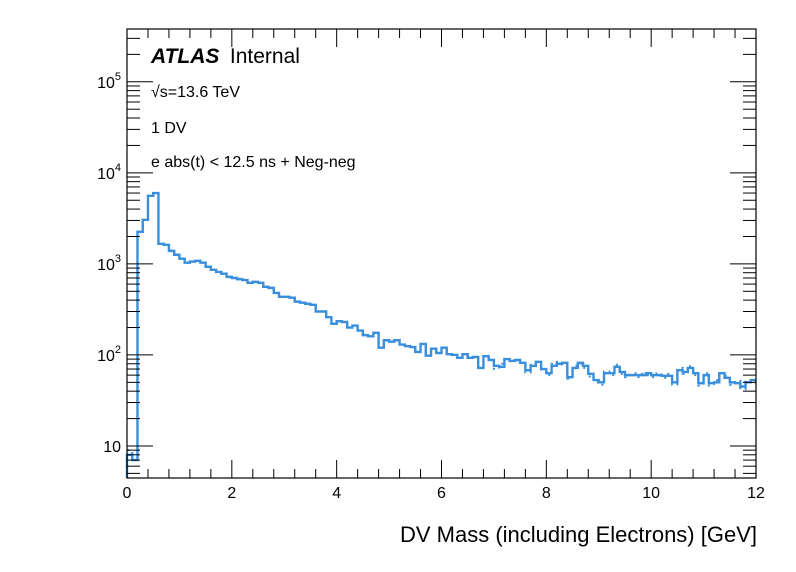 The height and width of the screenshot is (572, 796). What do you see at coordinates (184, 56) in the screenshot?
I see `atlas-logo-text: ATLAS` at bounding box center [184, 56].